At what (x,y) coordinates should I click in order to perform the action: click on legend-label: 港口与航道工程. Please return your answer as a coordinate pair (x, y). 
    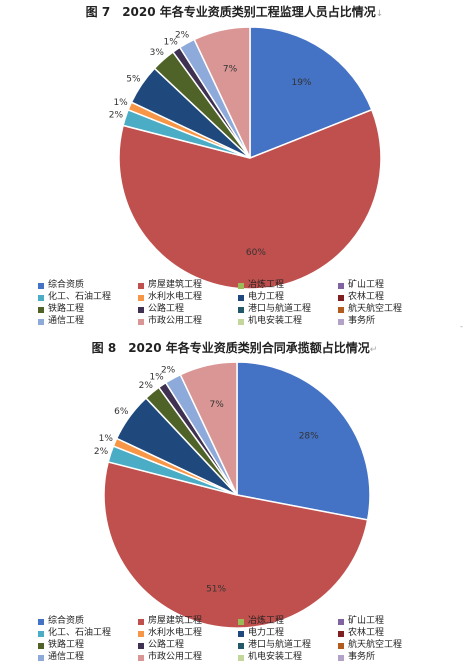
    Looking at the image, I should click on (280, 309).